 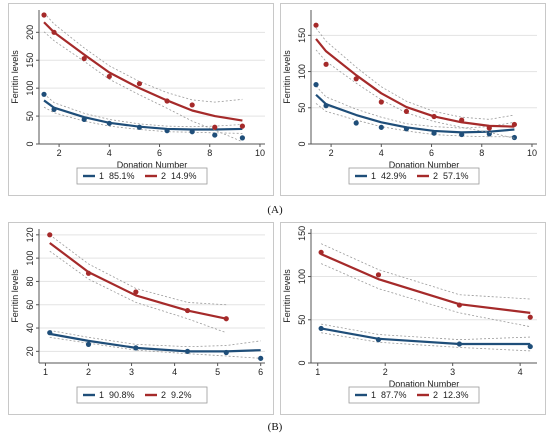 What do you see at coordinates (381, 153) in the screenshot?
I see `x-tick-label: 4` at bounding box center [381, 153].